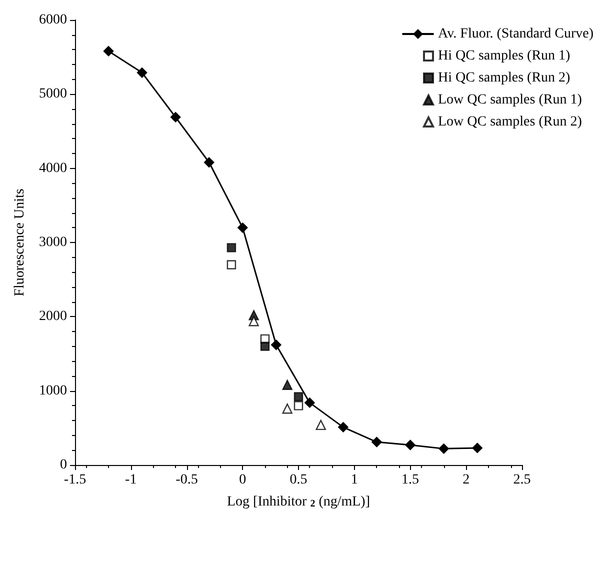 This screenshot has height=581, width=599. What do you see at coordinates (53, 316) in the screenshot?
I see `y-tick-label: 2000` at bounding box center [53, 316].